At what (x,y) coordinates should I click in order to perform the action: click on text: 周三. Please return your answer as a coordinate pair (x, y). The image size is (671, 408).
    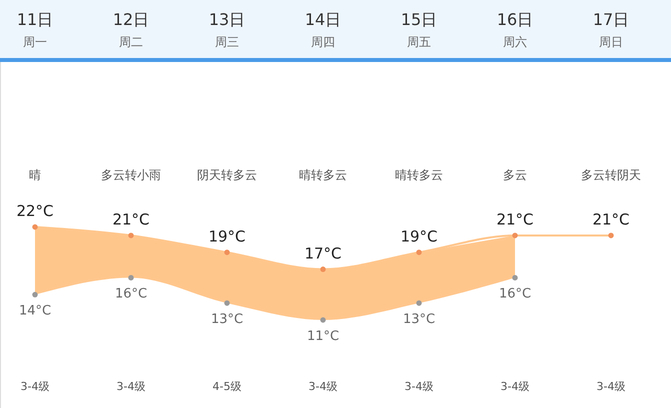
    Looking at the image, I should click on (227, 42).